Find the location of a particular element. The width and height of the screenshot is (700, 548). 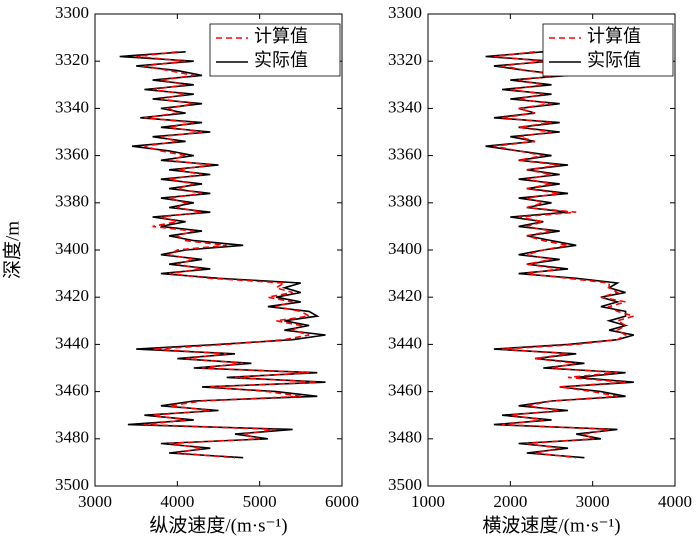

x-tick-label: 6000 is located at coordinates (342, 501).